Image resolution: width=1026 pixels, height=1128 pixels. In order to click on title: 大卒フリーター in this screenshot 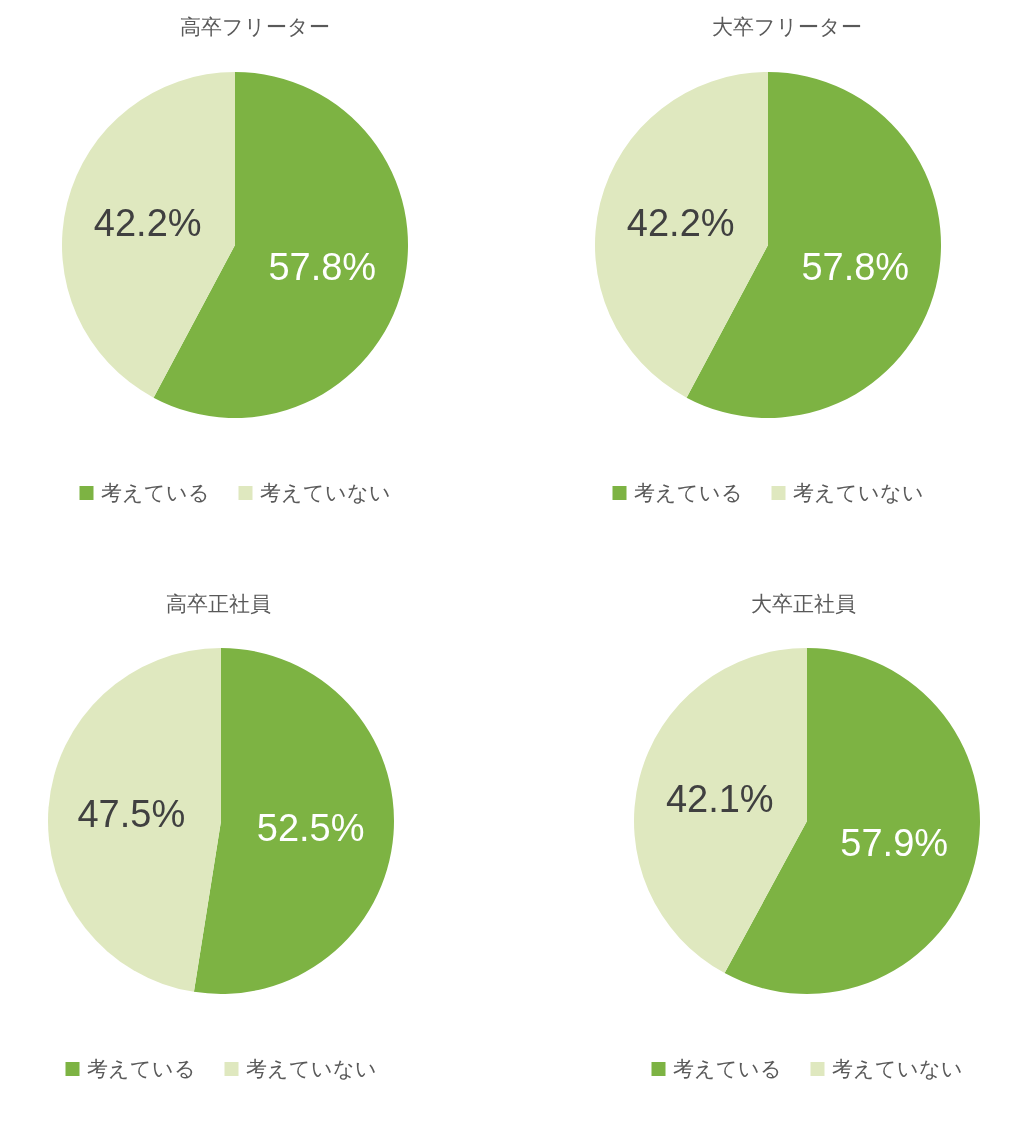, I will do `click(787, 27)`.